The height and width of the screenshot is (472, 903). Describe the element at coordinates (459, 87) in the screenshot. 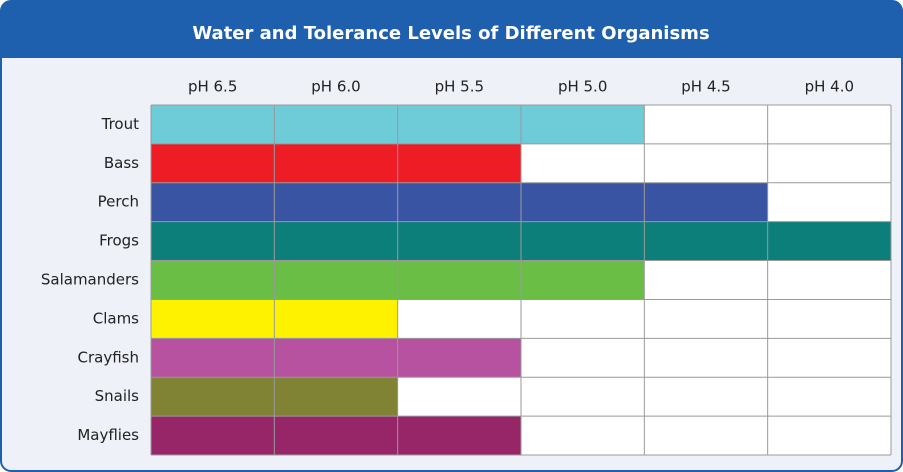

I see `column-header: pH 5.5` at that location.